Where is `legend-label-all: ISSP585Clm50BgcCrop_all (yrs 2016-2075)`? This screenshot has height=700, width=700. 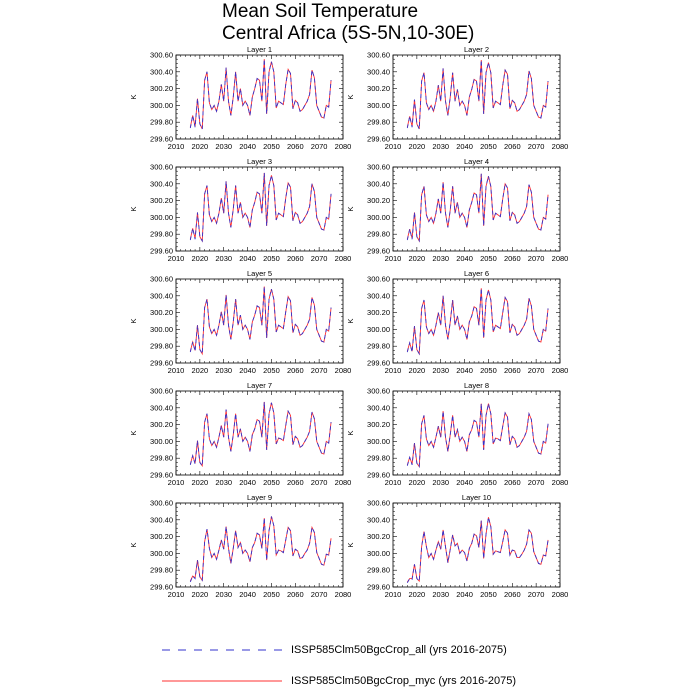 legend-label-all: ISSP585Clm50BgcCrop_all (yrs 2016-2075) is located at coordinates (399, 650).